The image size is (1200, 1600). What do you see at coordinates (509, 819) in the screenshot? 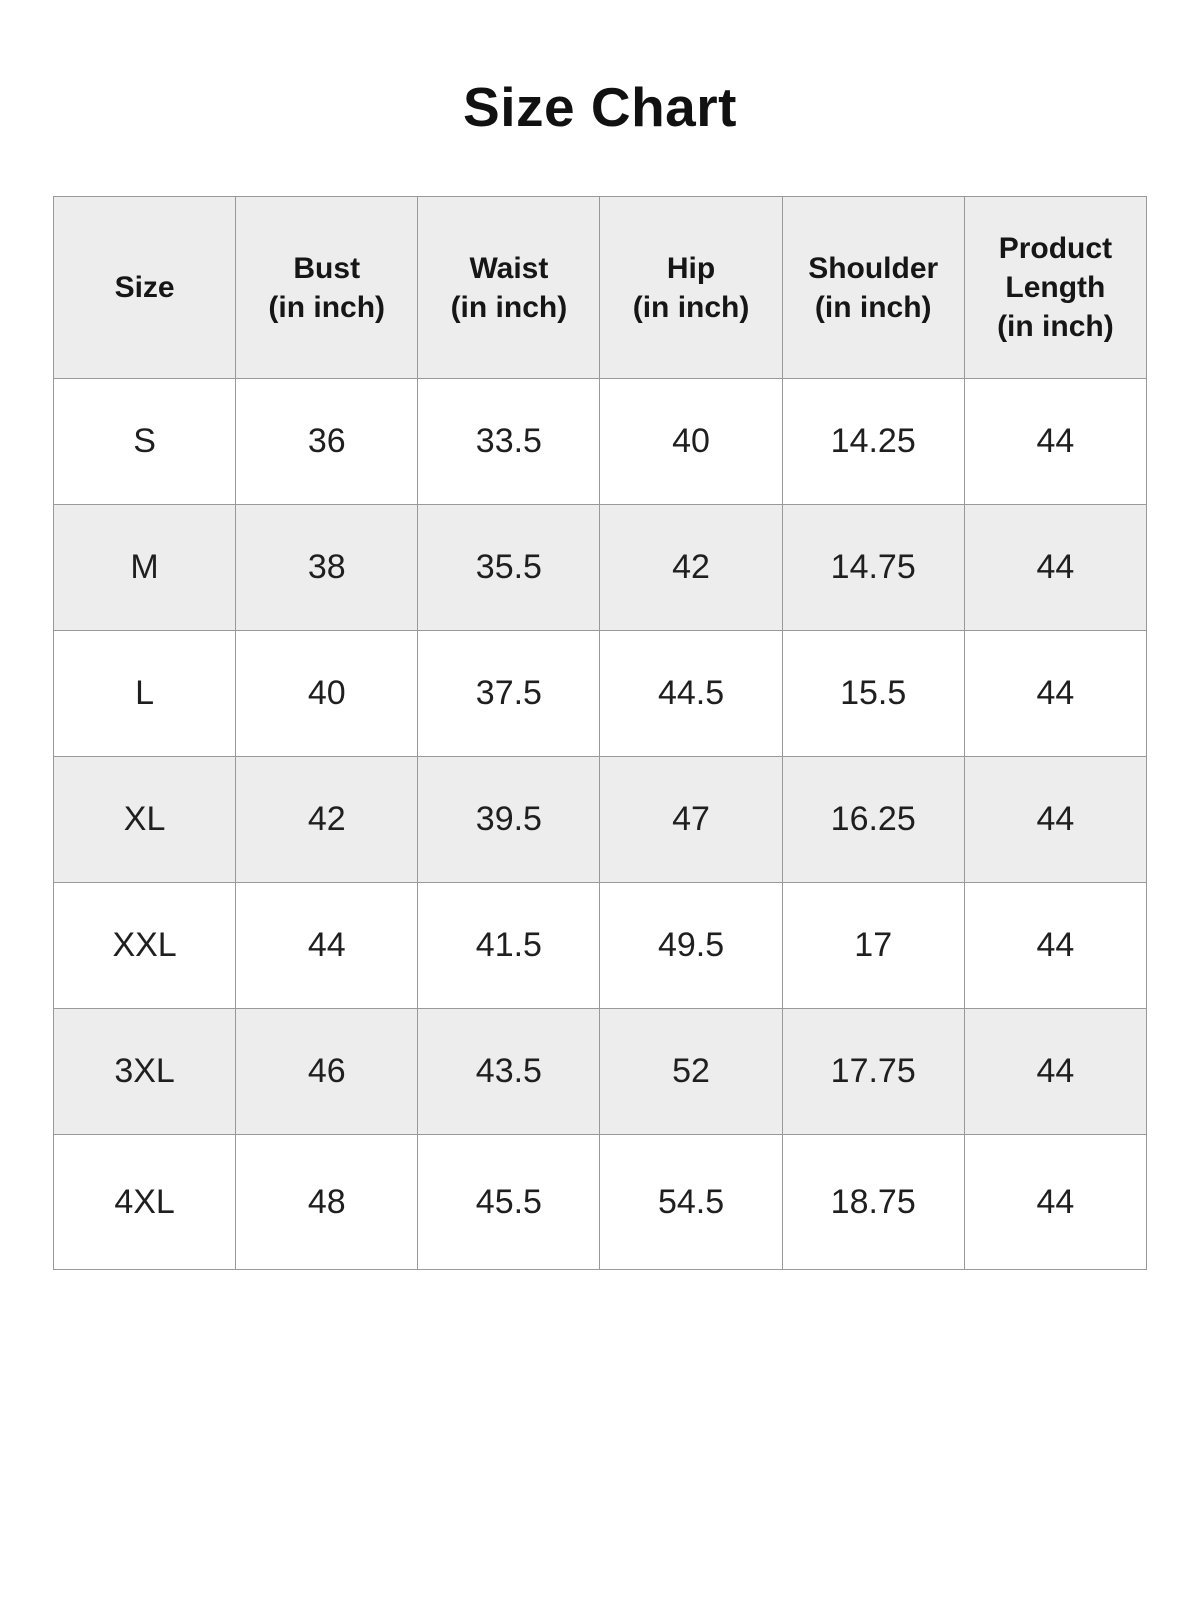
I see `waist-value: 39.5` at bounding box center [509, 819].